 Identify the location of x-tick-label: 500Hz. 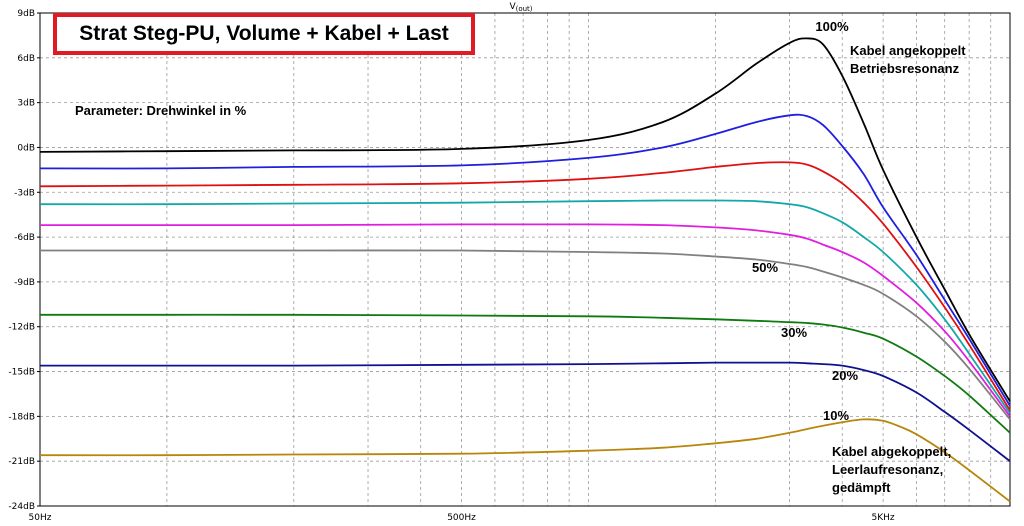
(461, 518).